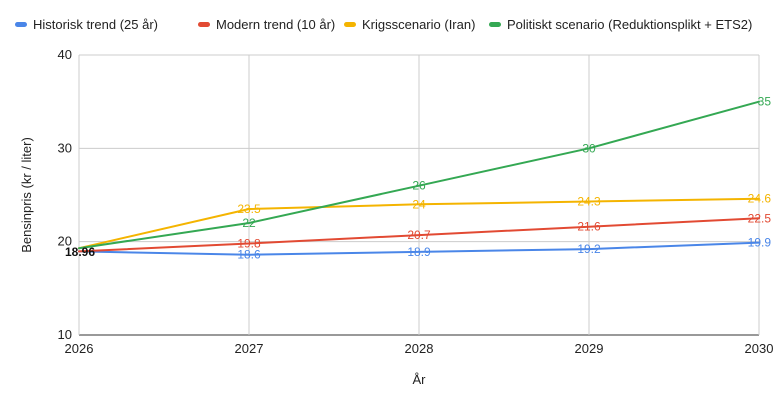 This screenshot has width=780, height=408. What do you see at coordinates (249, 223) in the screenshot?
I see `data-label: 22` at bounding box center [249, 223].